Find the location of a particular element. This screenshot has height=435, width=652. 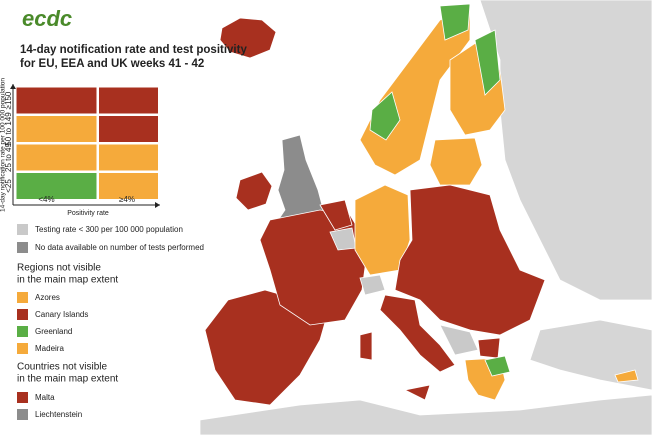

legend-label: Greenland is located at coordinates (53, 331).